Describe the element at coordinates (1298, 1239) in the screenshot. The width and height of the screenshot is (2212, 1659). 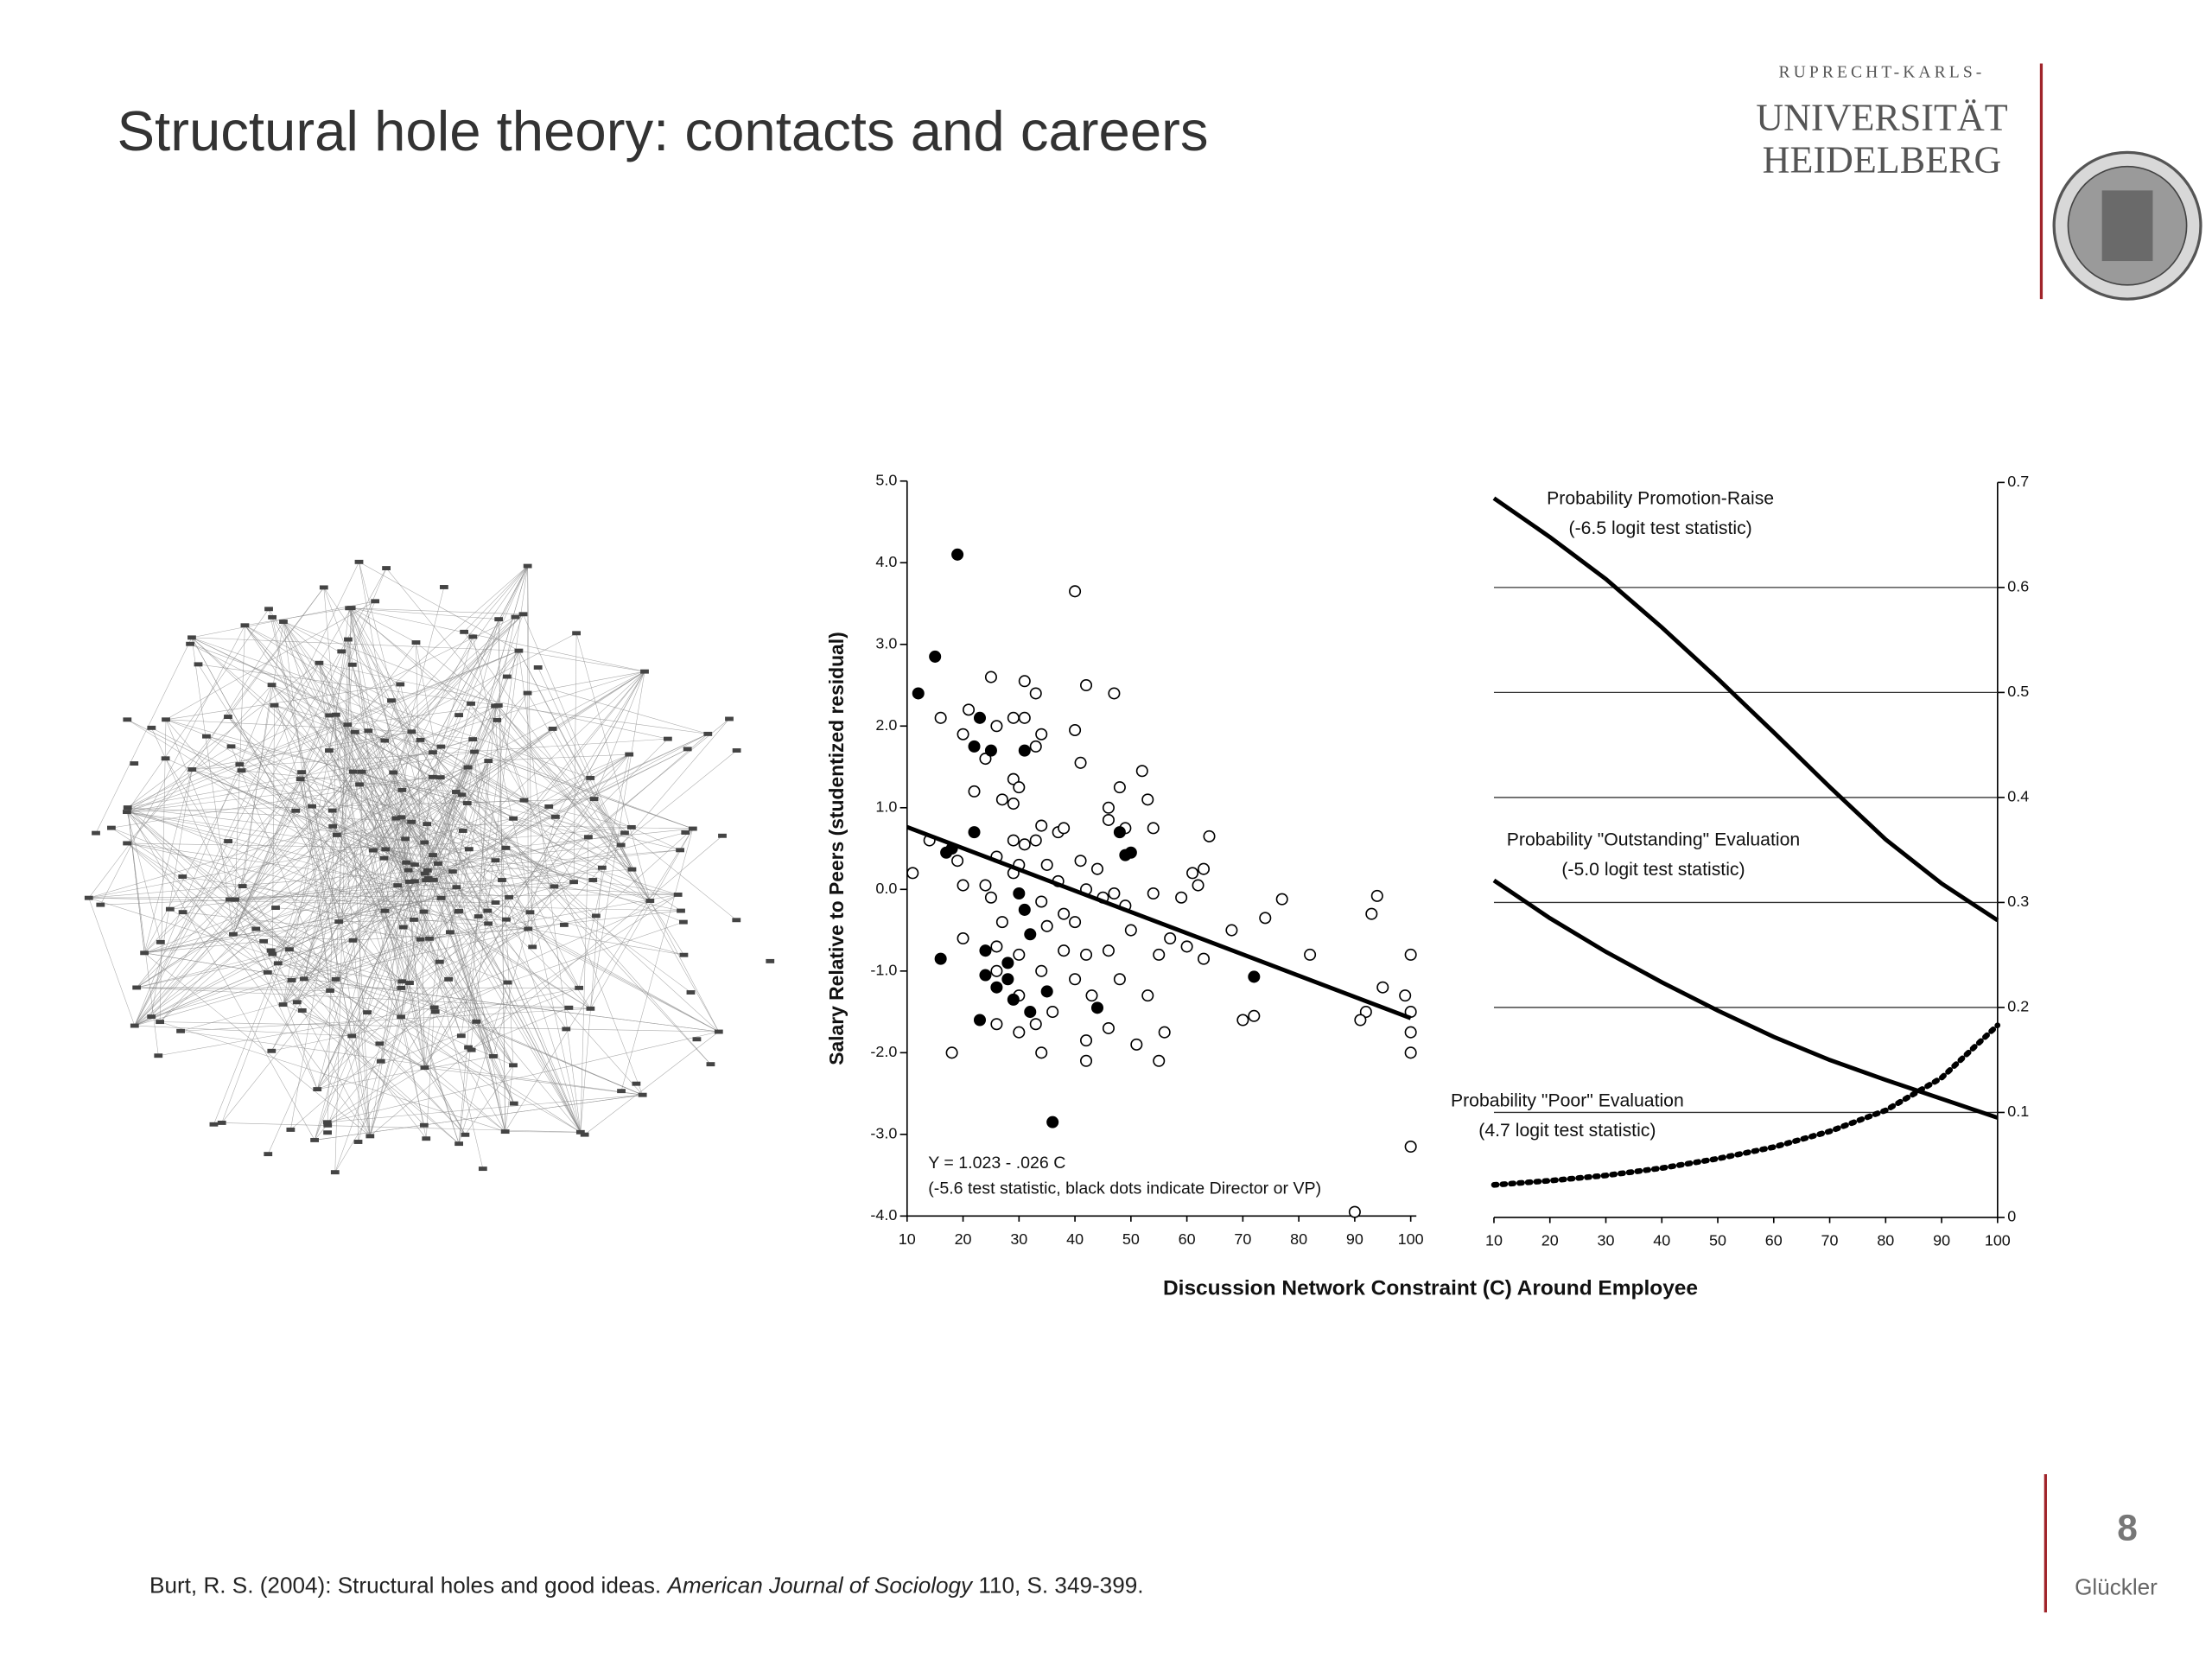
I see `x-tick-label: 80` at that location.